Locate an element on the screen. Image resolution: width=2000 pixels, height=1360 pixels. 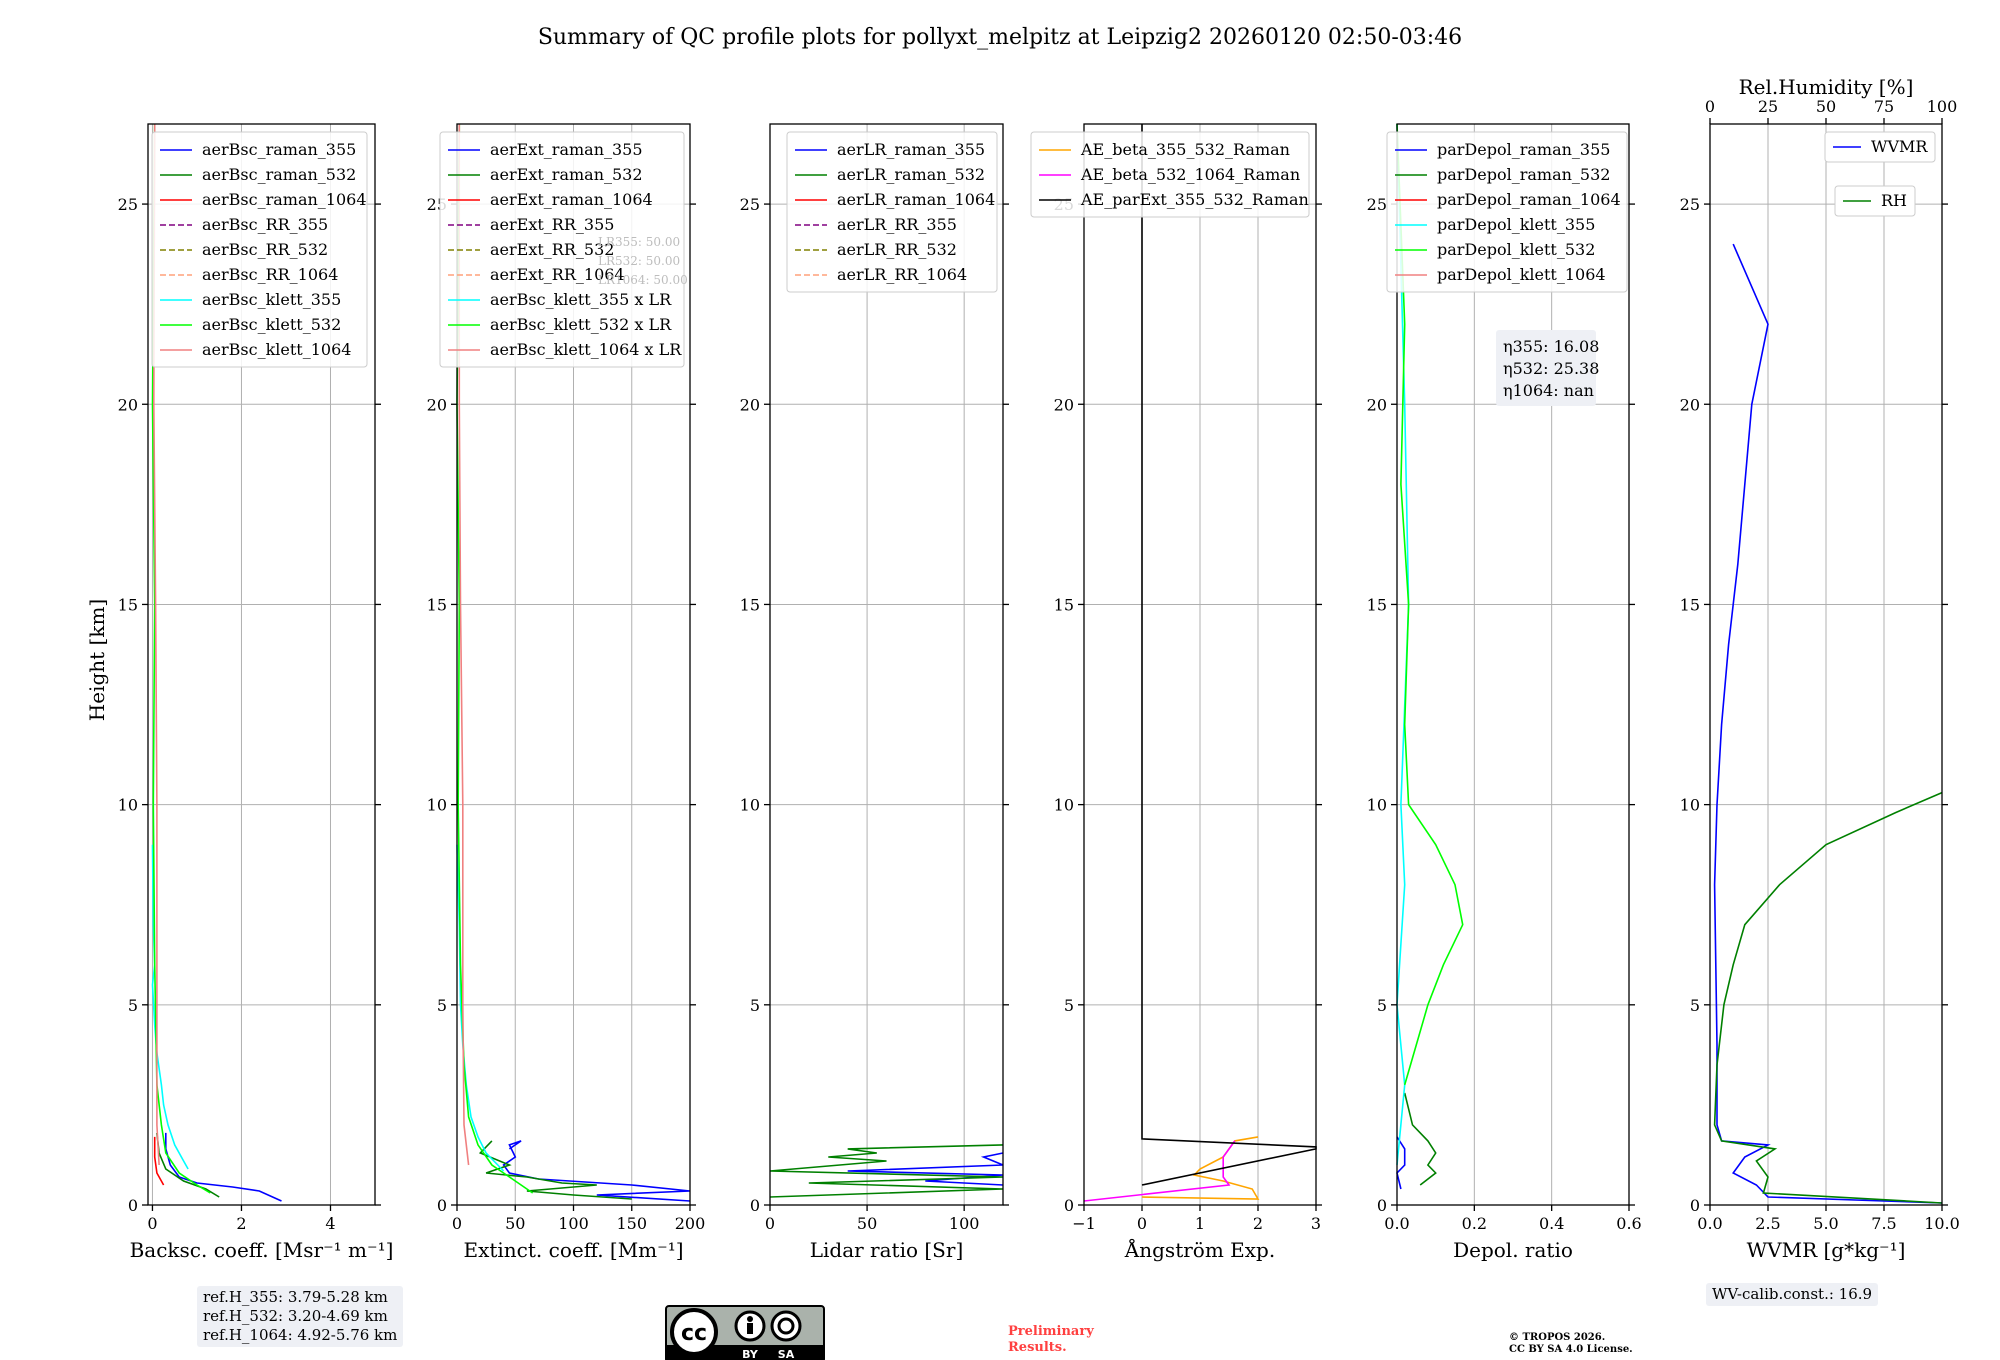
legend-entry: aerBsc_RR_355 is located at coordinates (265, 224).